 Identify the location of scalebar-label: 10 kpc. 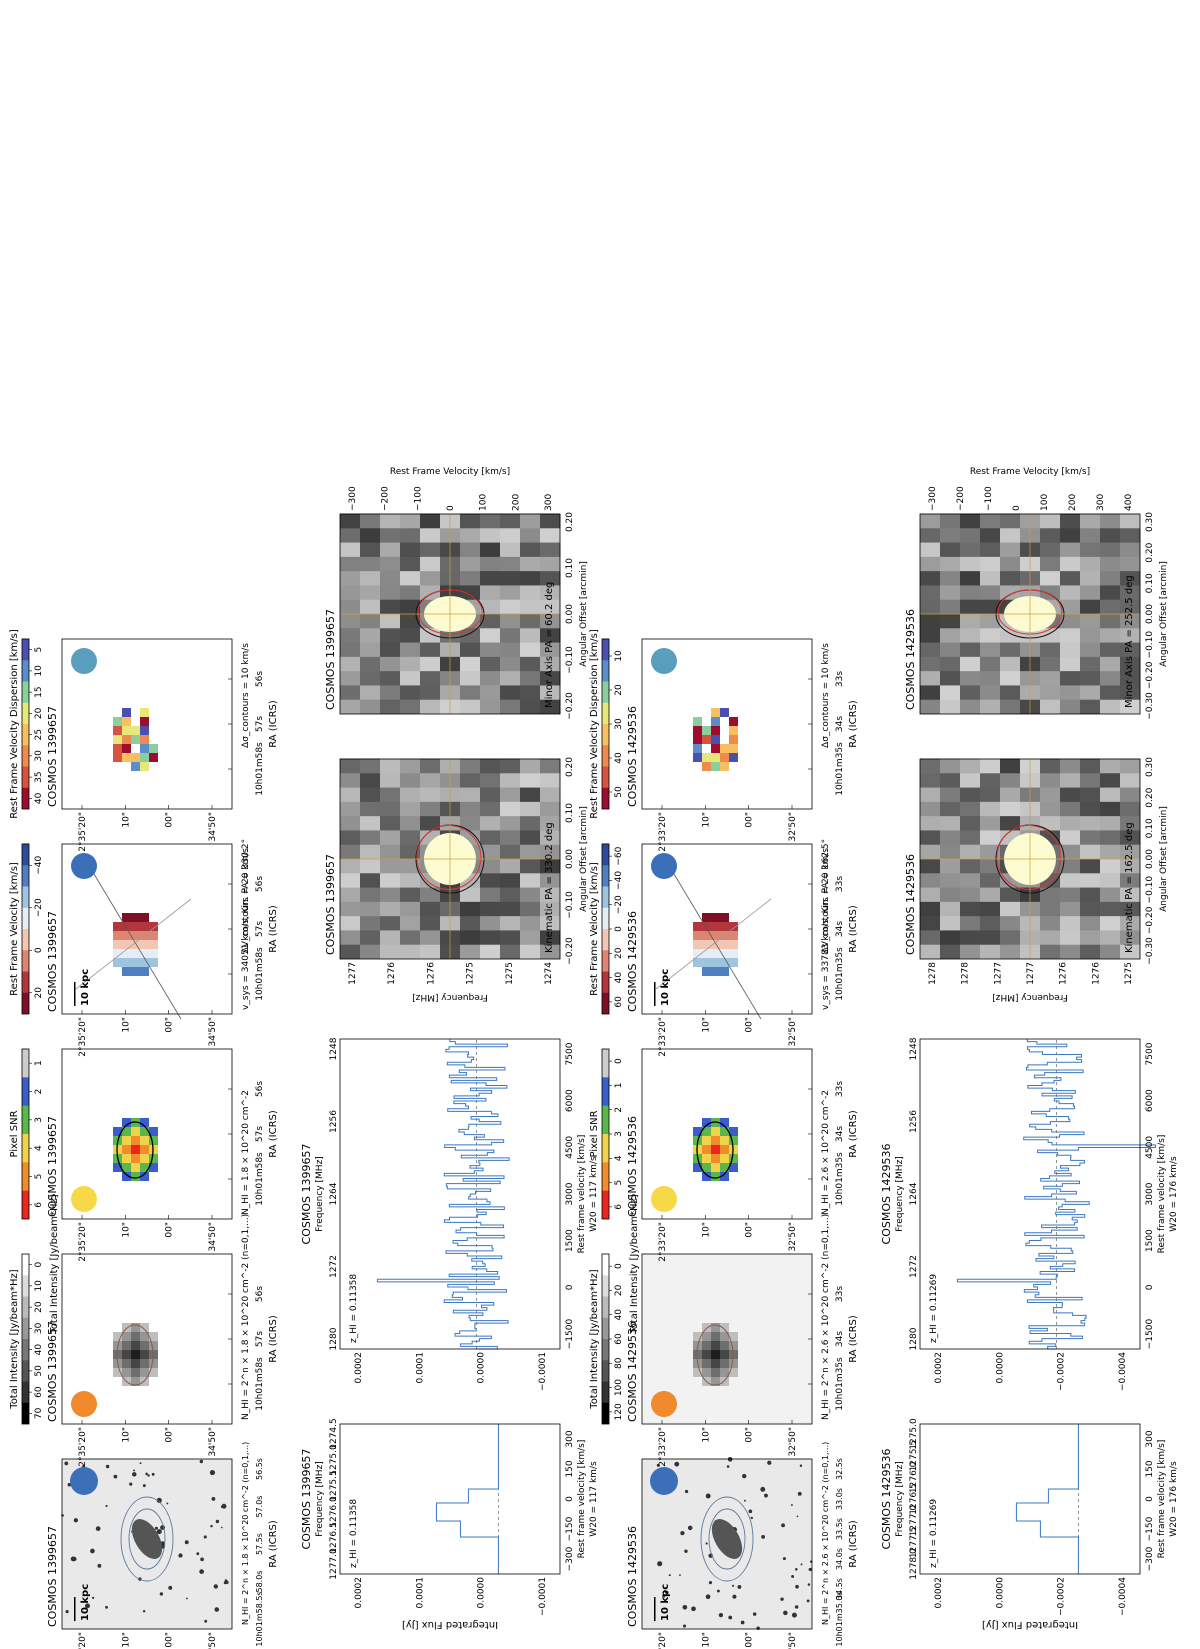
(85, 1602).